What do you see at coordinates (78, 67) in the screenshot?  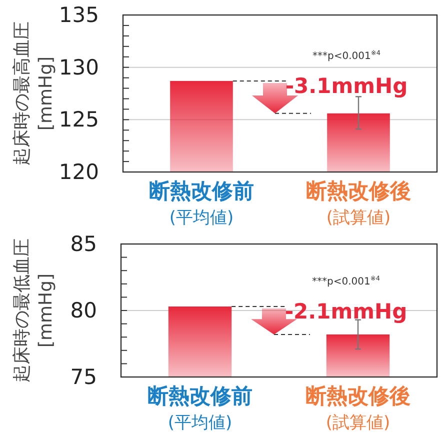 I see `y-tick-label: 130` at bounding box center [78, 67].